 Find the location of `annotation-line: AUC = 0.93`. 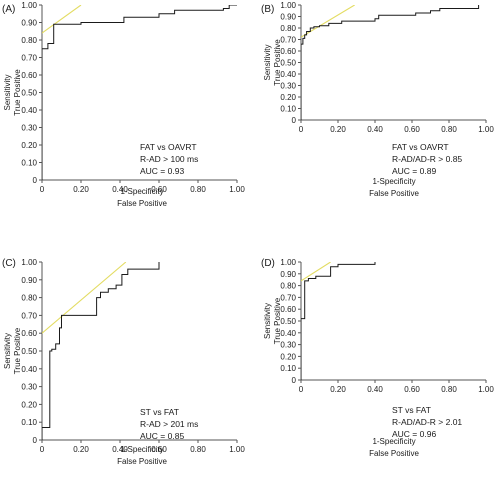

annotation-line: AUC = 0.93 is located at coordinates (162, 171).